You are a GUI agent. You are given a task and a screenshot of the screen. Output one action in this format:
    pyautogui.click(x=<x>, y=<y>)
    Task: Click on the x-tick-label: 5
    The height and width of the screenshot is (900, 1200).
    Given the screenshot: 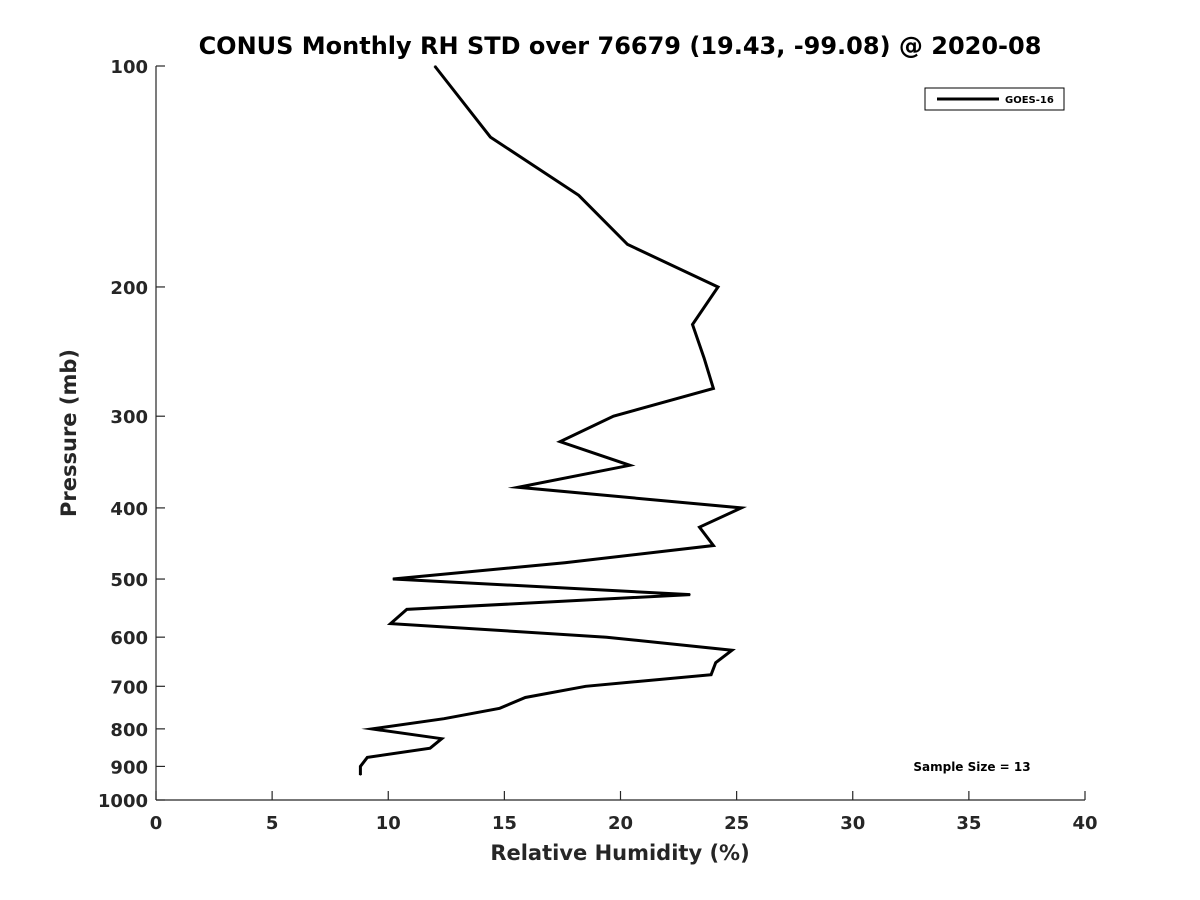 What is the action you would take?
    pyautogui.click(x=272, y=823)
    